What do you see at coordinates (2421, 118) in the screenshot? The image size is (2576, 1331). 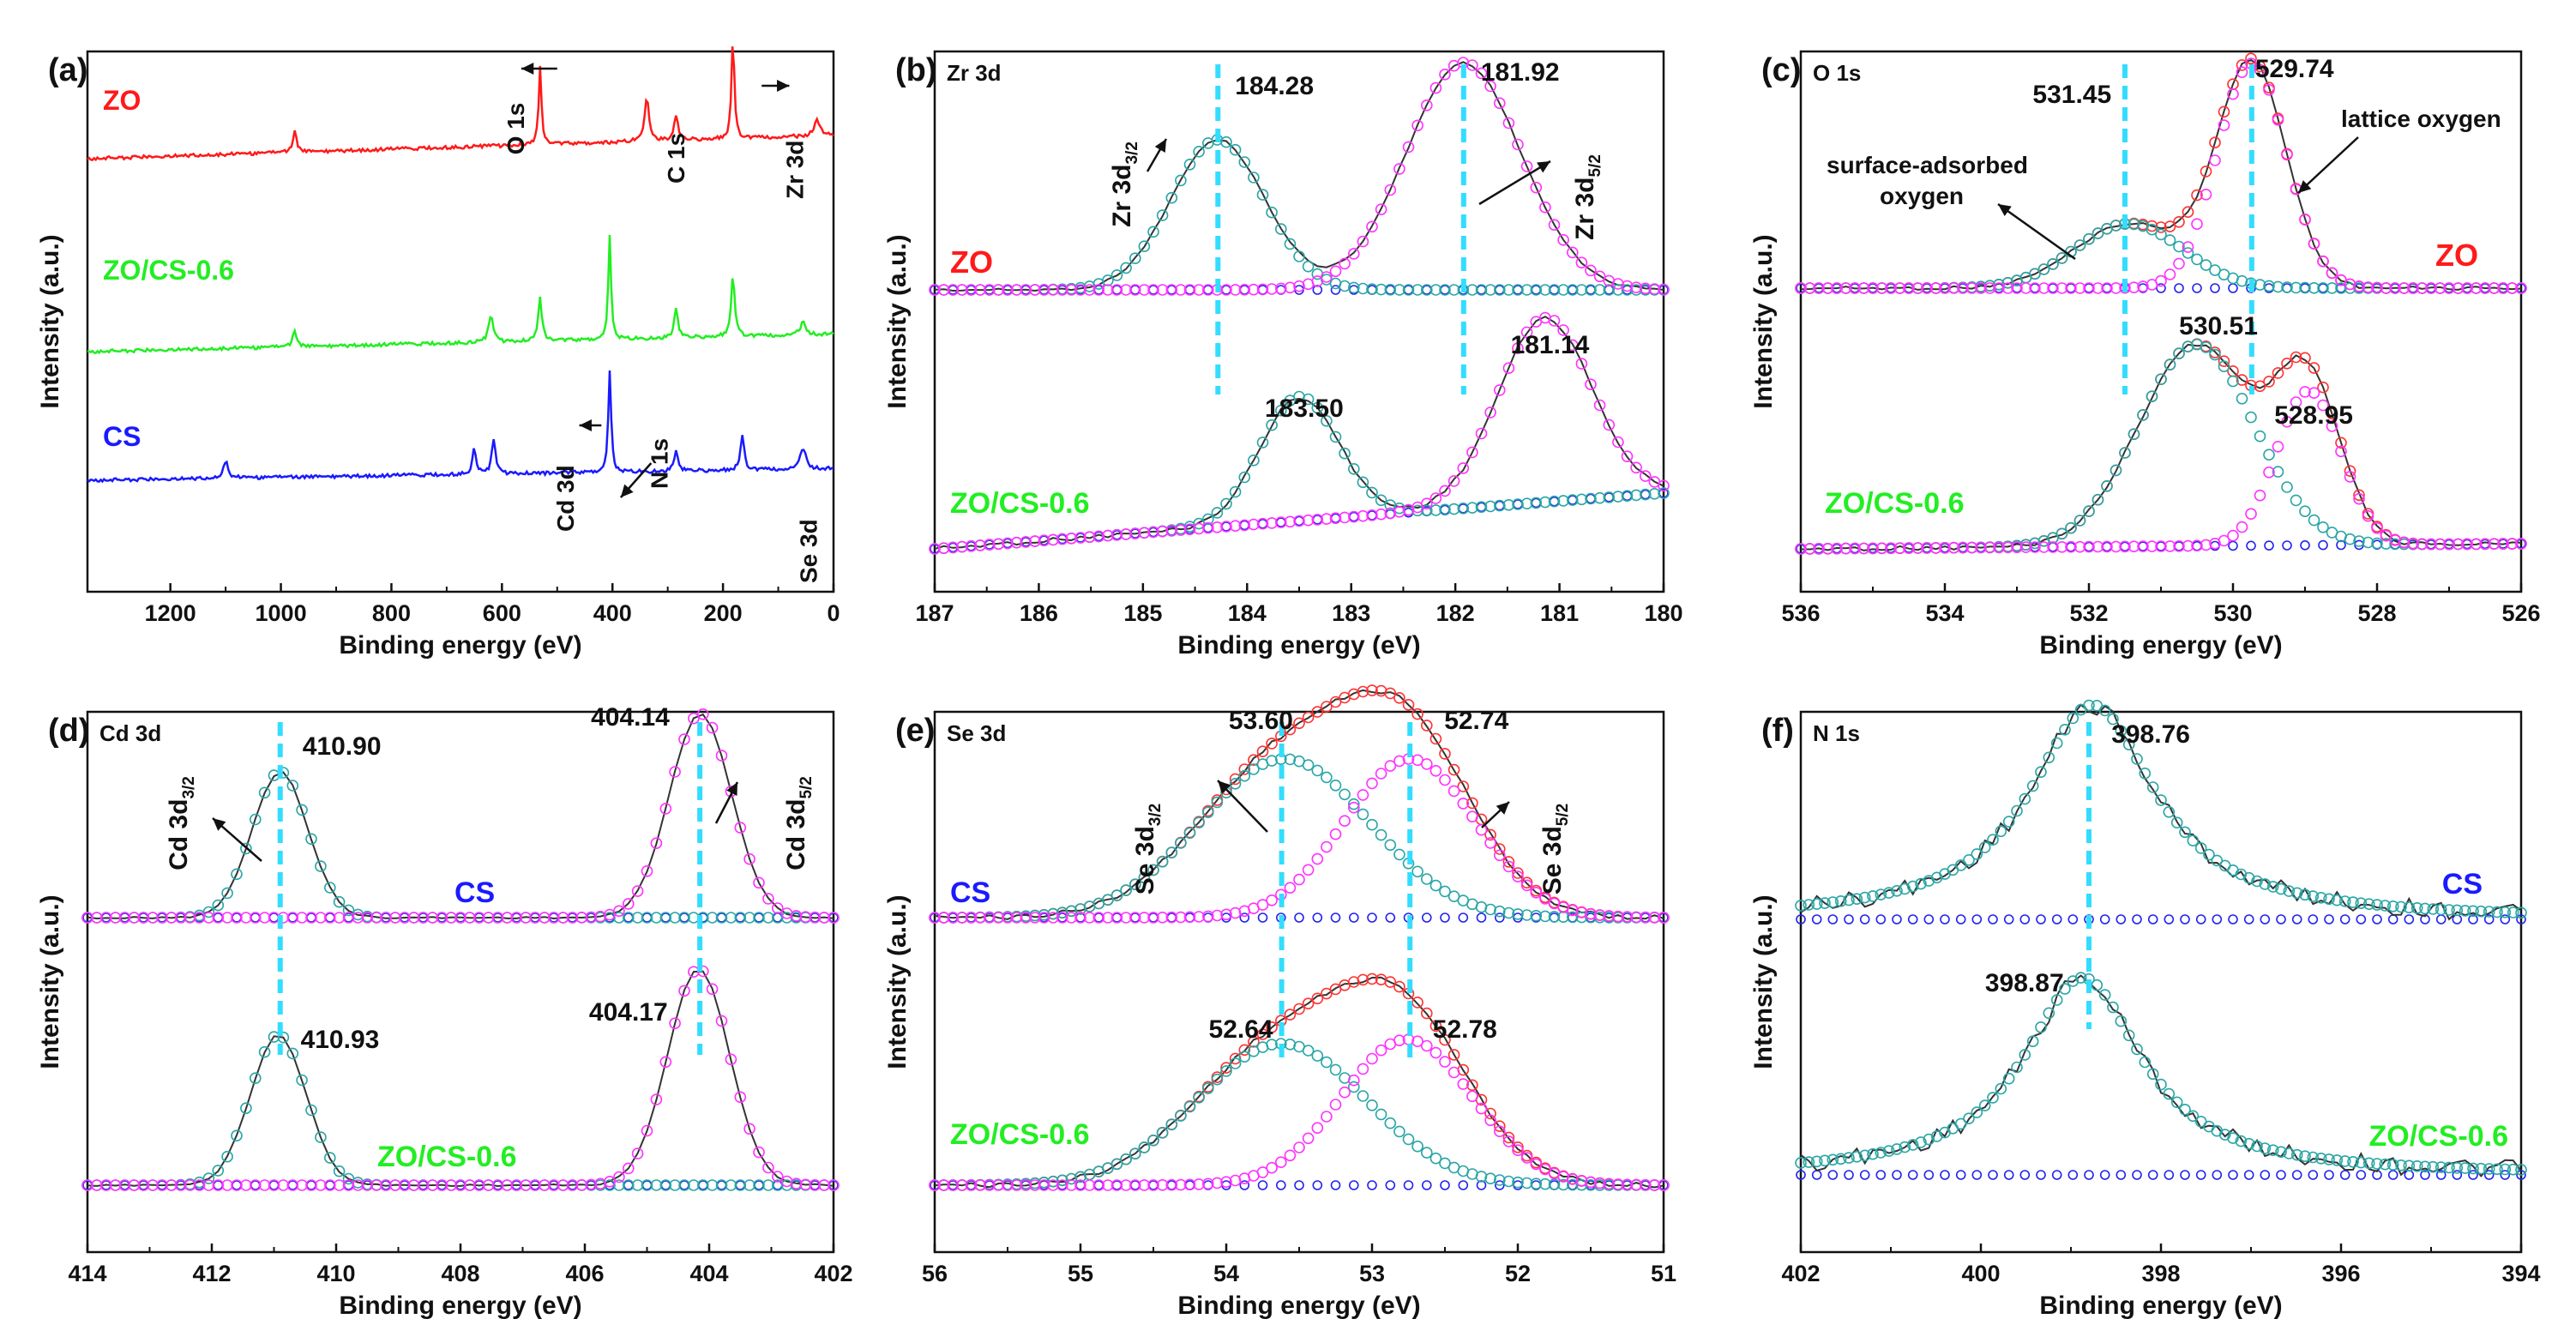 I see `annotation-text: lattice oxygen` at bounding box center [2421, 118].